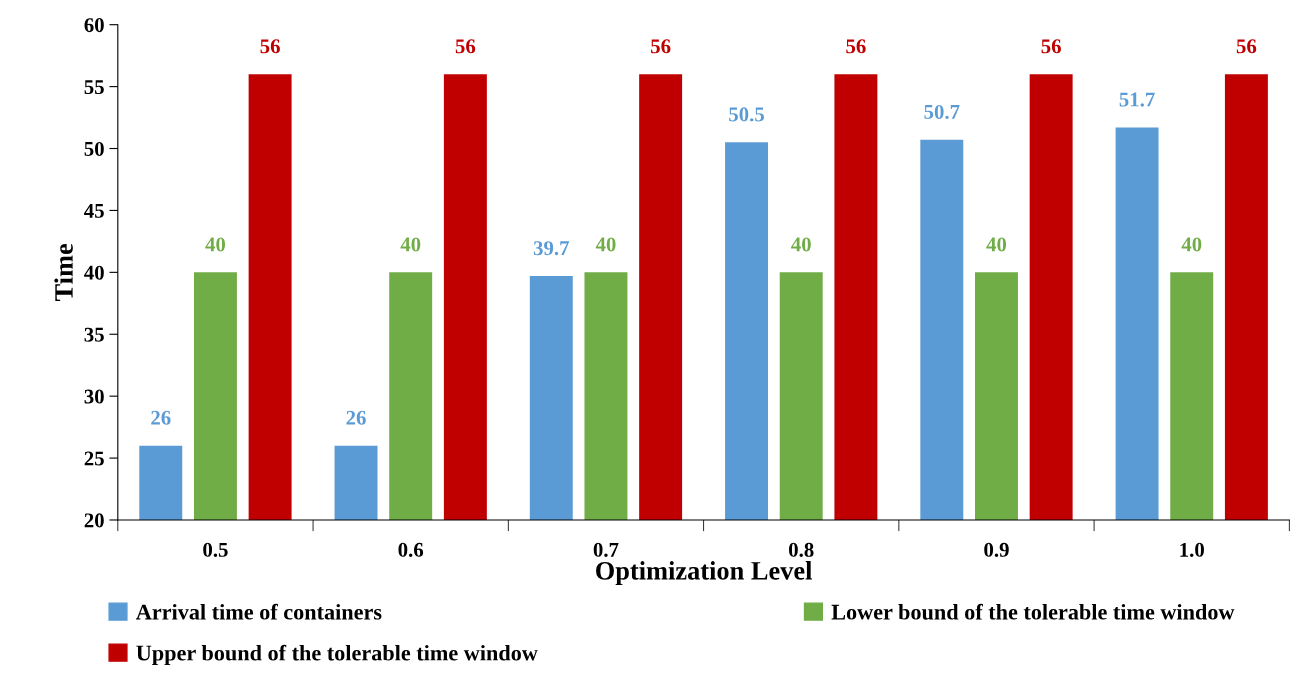 The image size is (1309, 686). I want to click on y-tick-label: 55, so click(94, 87).